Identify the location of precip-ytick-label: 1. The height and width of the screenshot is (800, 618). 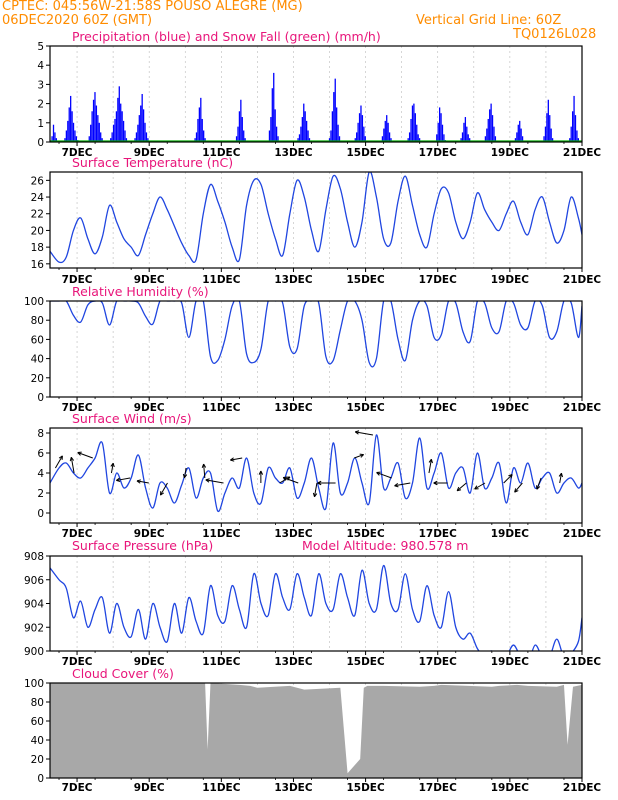
(40, 124).